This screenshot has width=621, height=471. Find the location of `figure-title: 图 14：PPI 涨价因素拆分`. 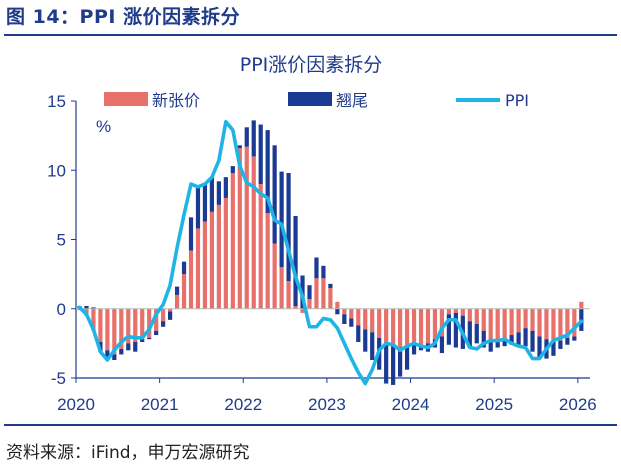

figure-title: 图 14：PPI 涨价因素拆分 is located at coordinates (123, 17).